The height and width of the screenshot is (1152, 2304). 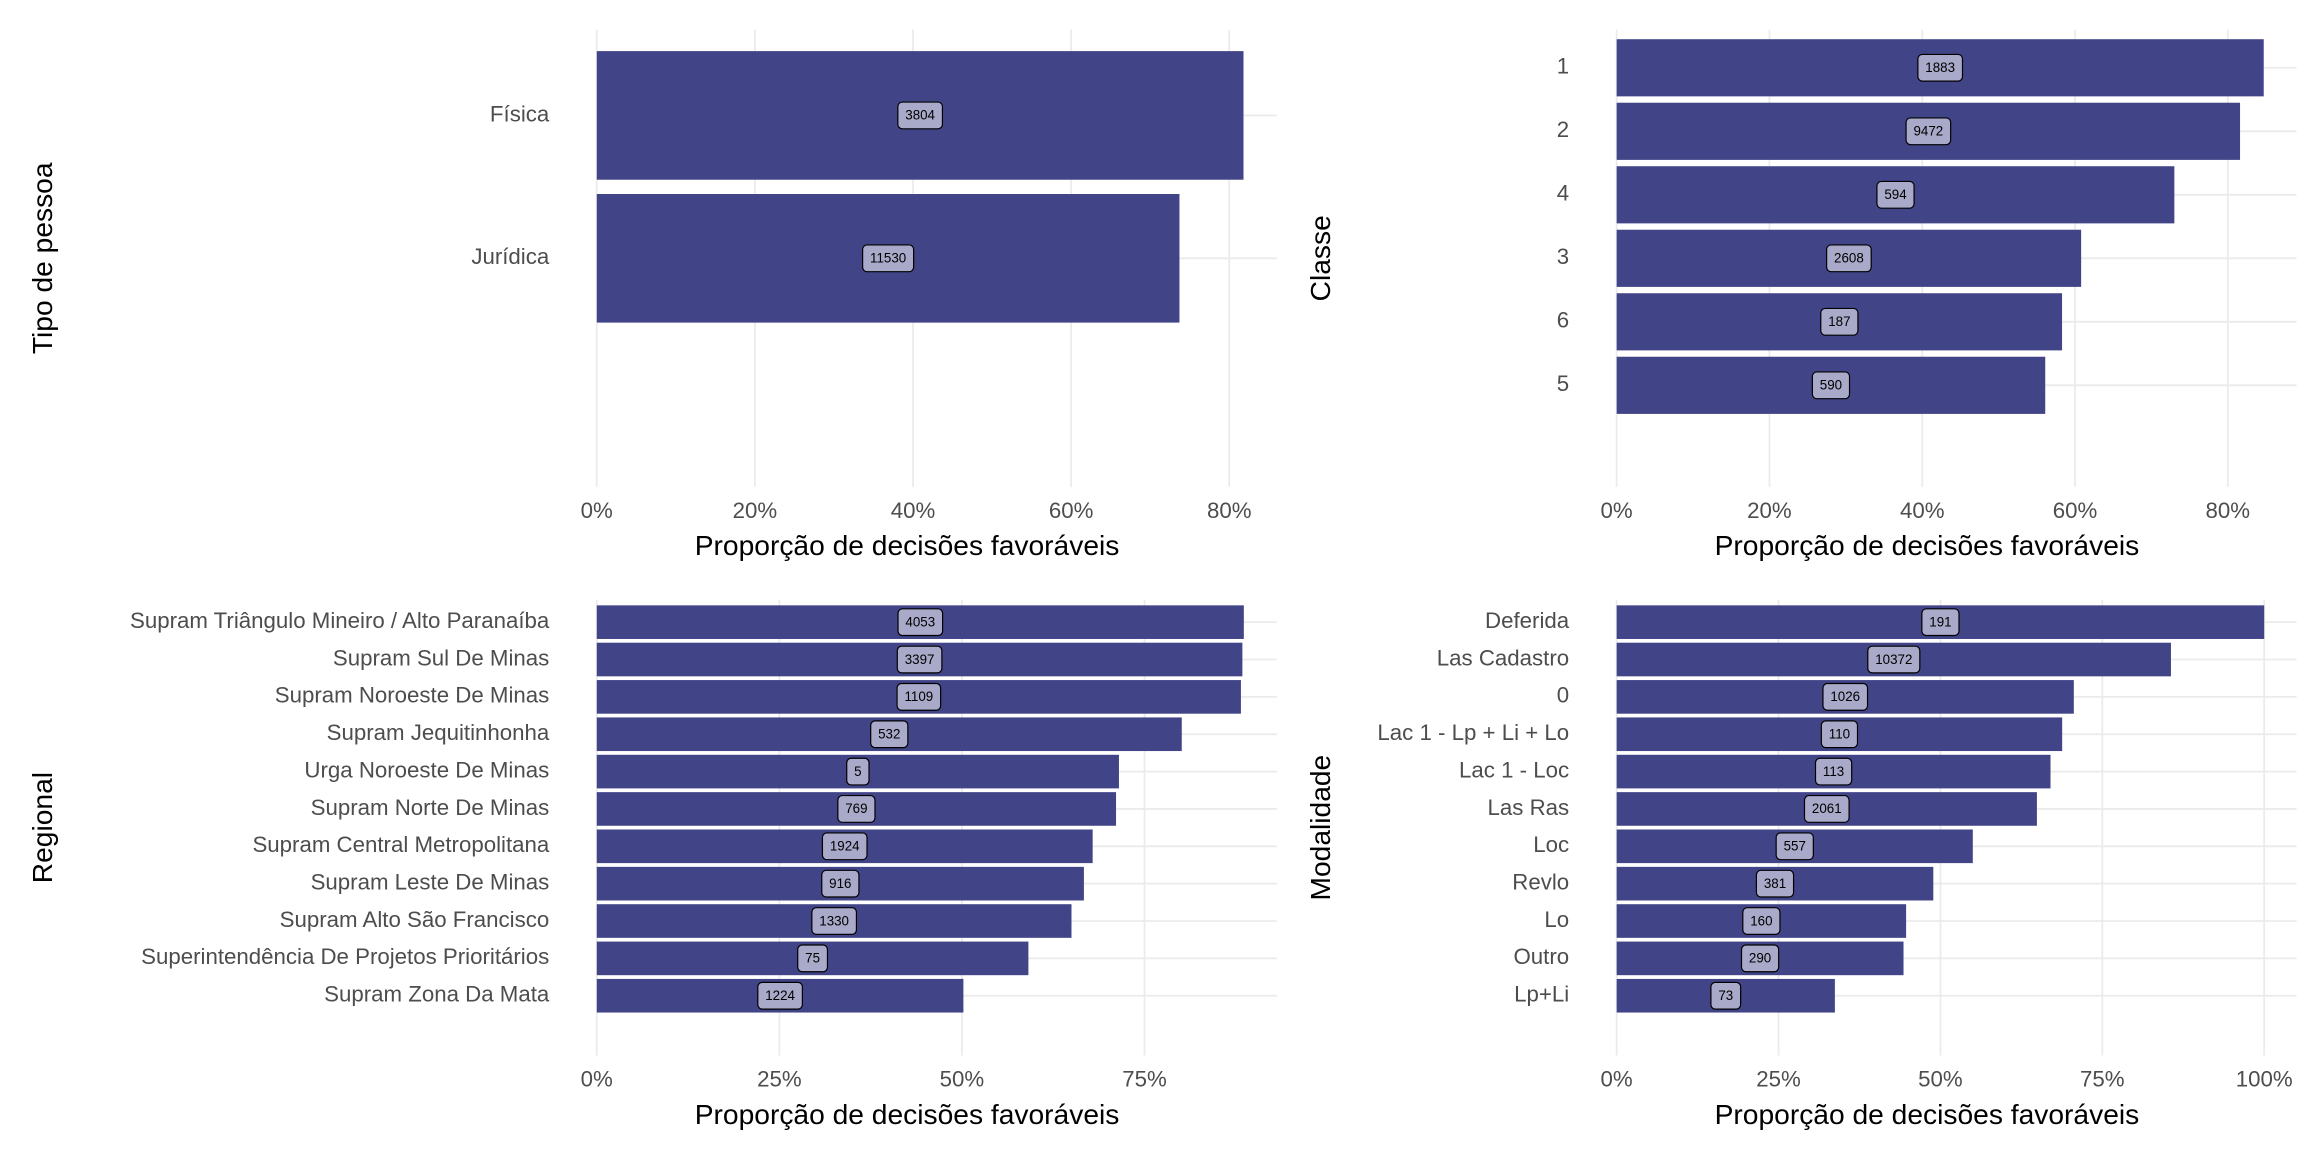 I want to click on y-tick-label: Outro, so click(x=1541, y=956).